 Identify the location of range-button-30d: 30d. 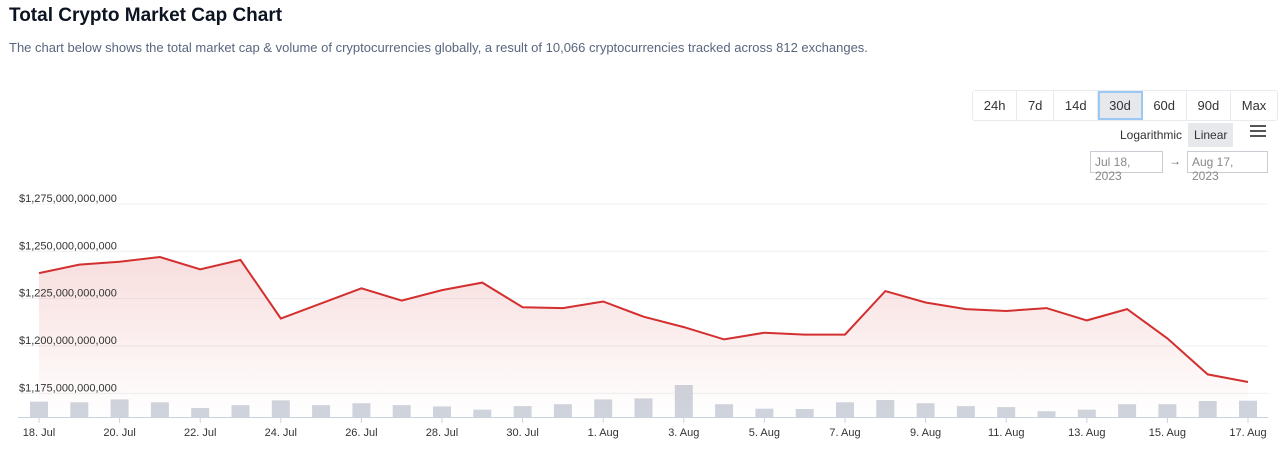
(1120, 105).